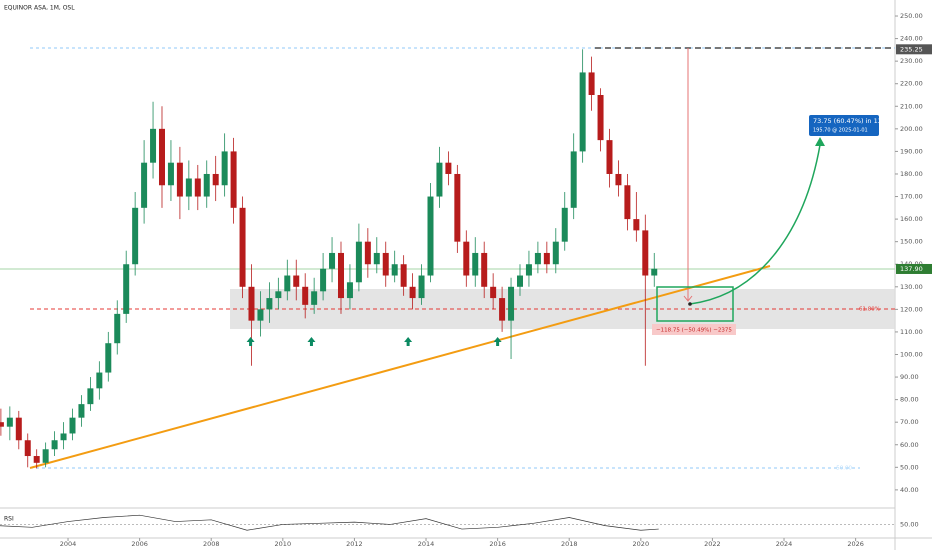 This screenshot has height=550, width=932. Describe the element at coordinates (853, 121) in the screenshot. I see `measure-up-label: 73.75 (60.47%) in 1339d` at that location.